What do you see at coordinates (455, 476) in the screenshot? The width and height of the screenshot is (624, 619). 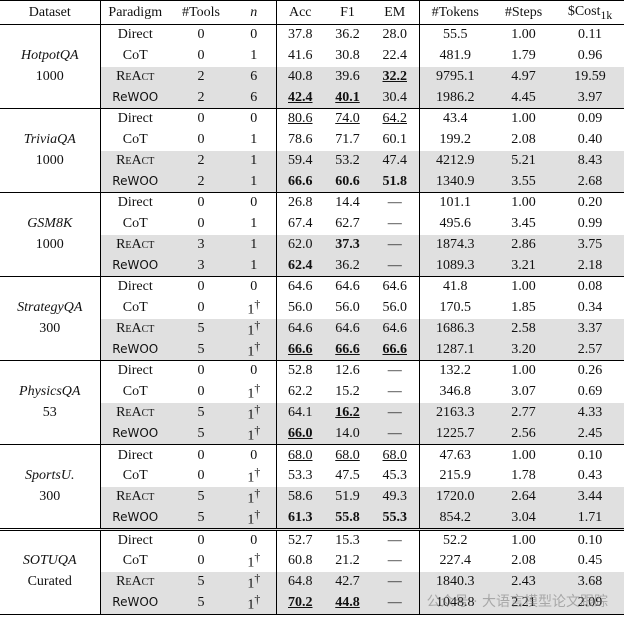 I see `value: 215.9` at bounding box center [455, 476].